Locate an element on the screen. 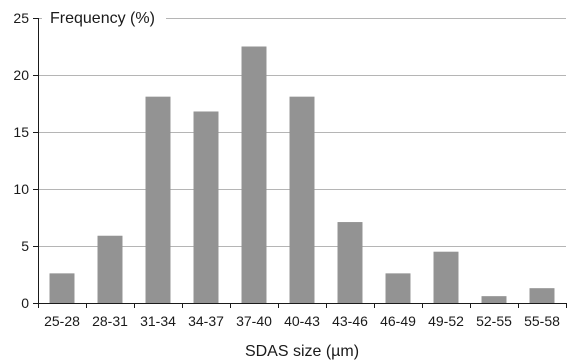  y-tick-label-0: 0 is located at coordinates (25, 303).